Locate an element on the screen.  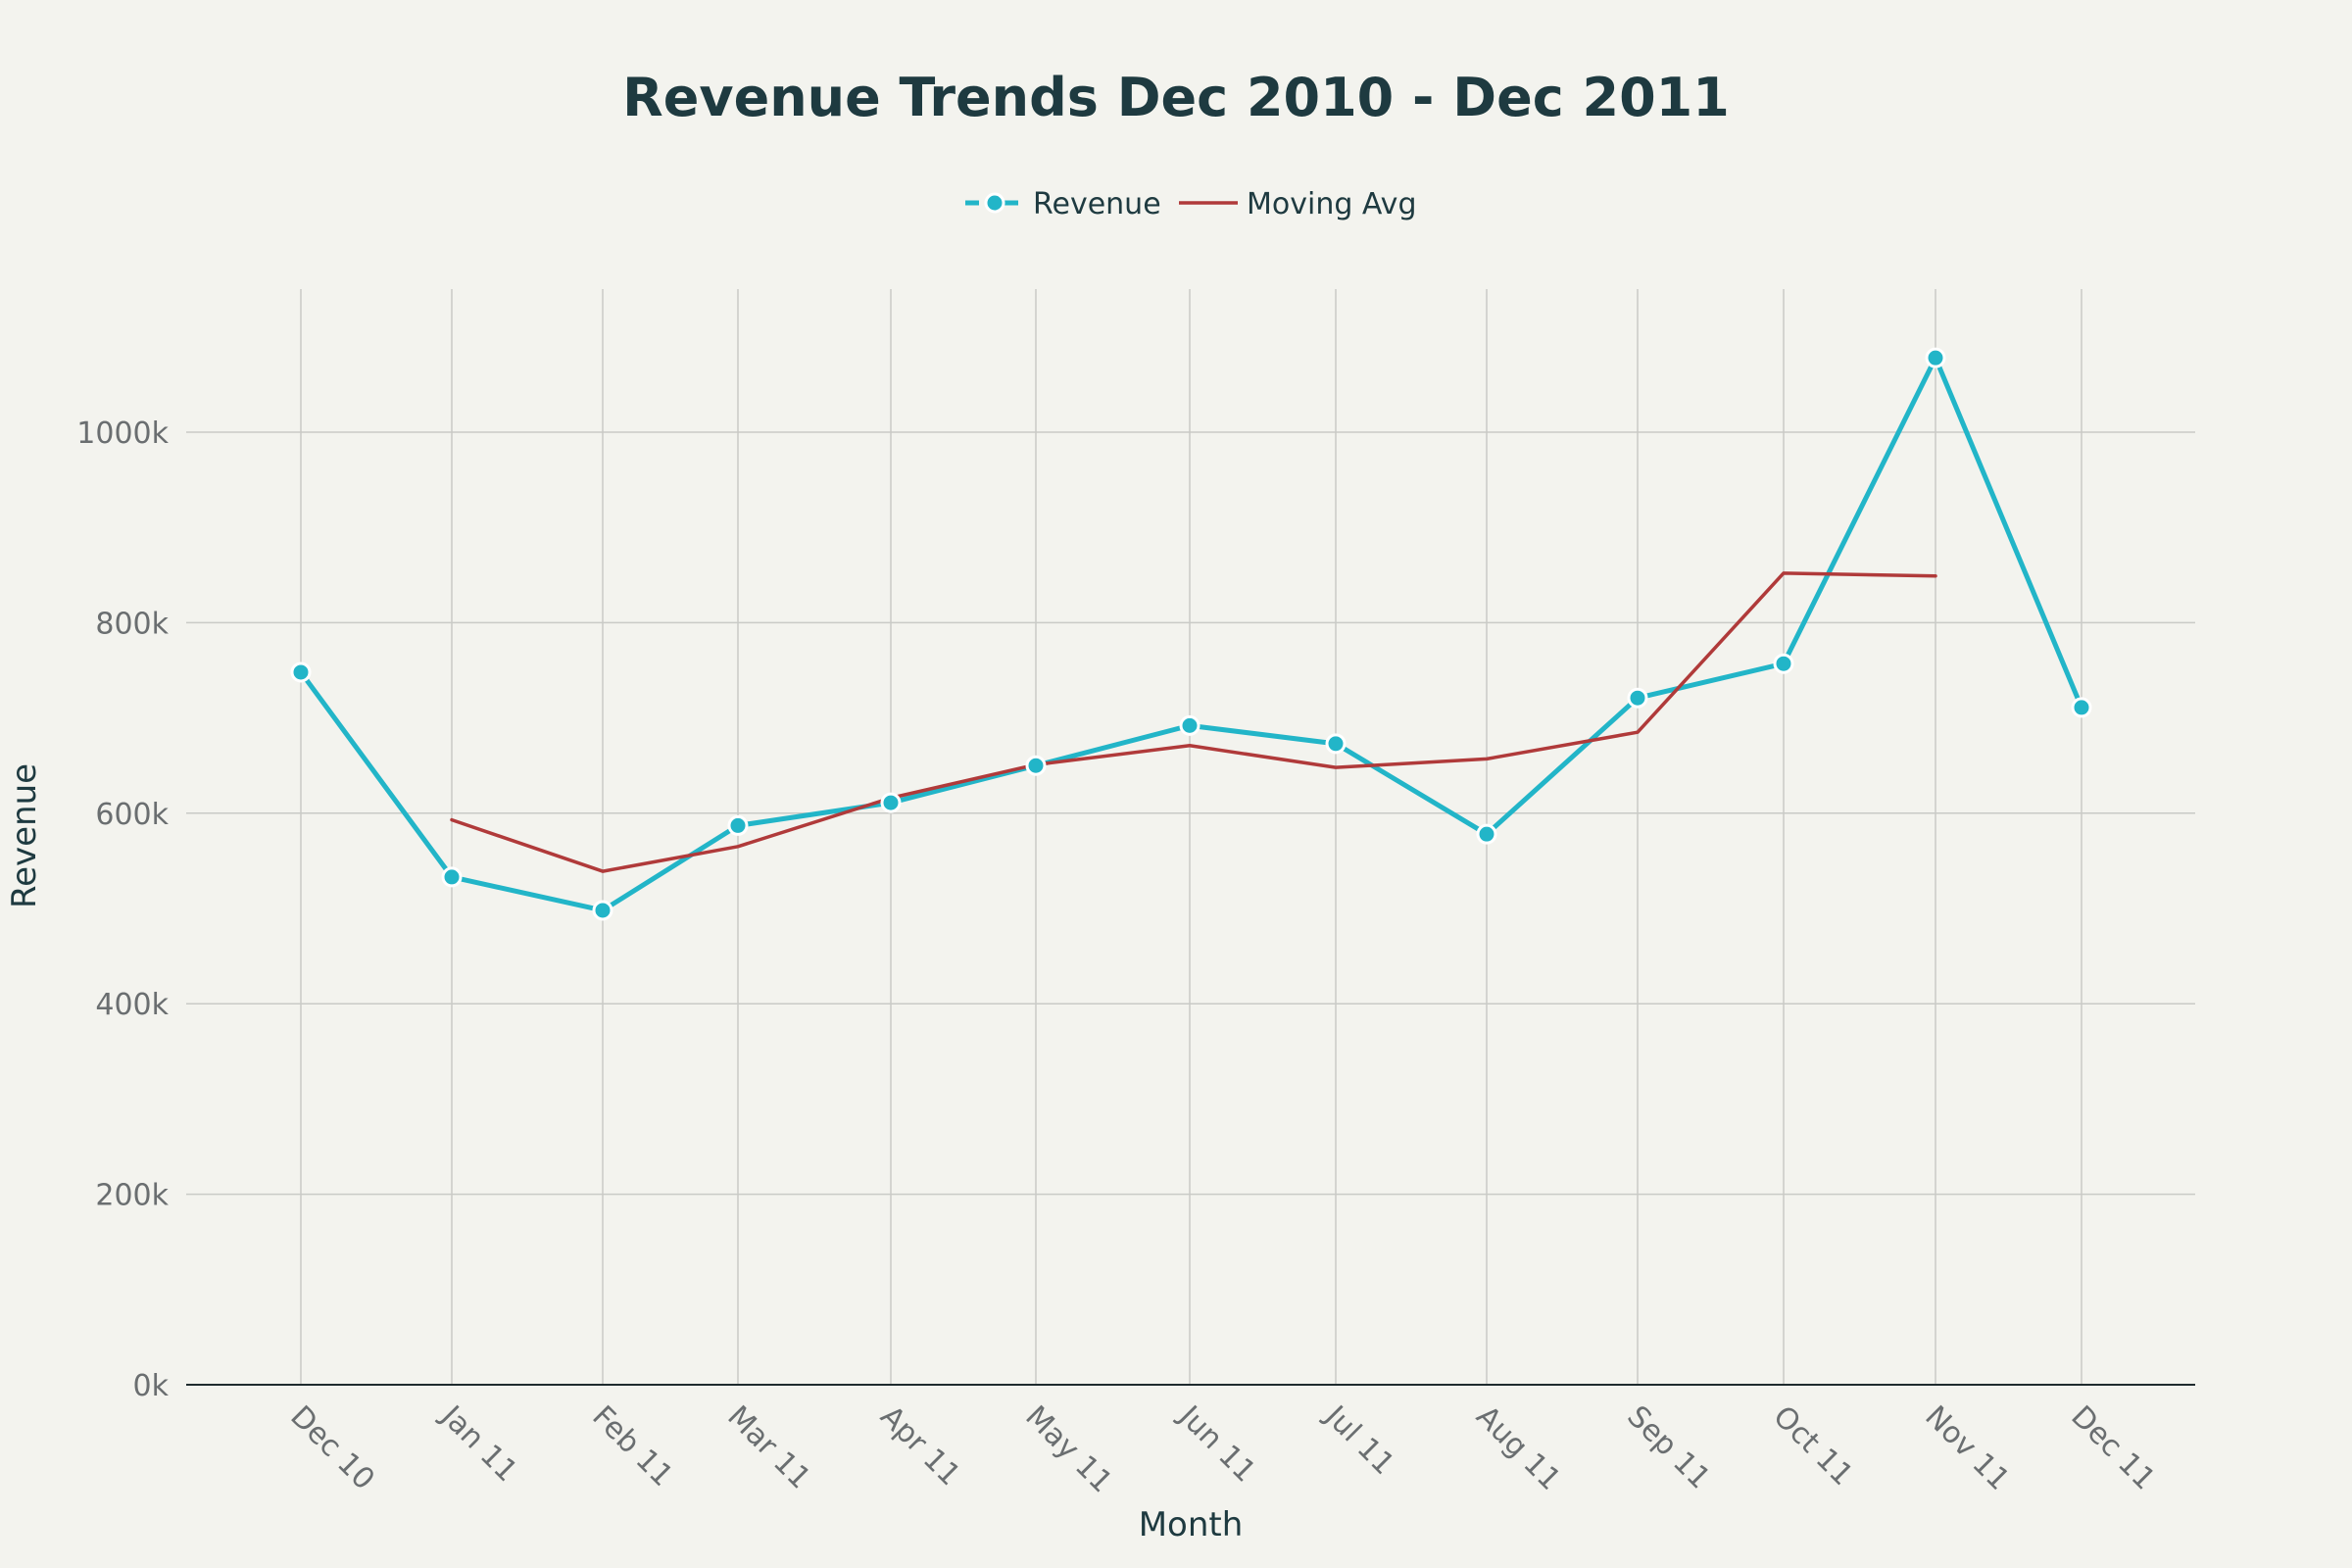
series-line-moving-avg is located at coordinates (1193, 722).